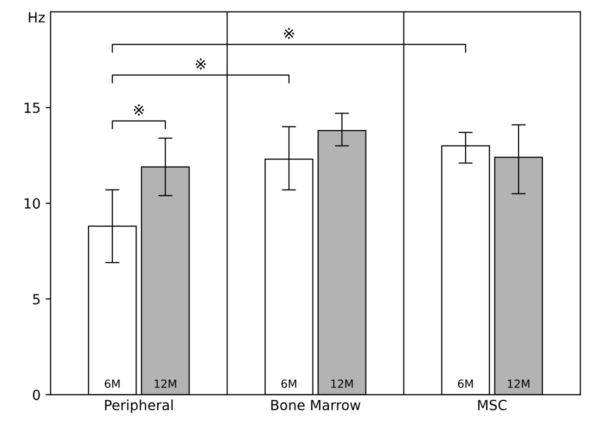  I want to click on x-tick-label: MSC, so click(492, 405).